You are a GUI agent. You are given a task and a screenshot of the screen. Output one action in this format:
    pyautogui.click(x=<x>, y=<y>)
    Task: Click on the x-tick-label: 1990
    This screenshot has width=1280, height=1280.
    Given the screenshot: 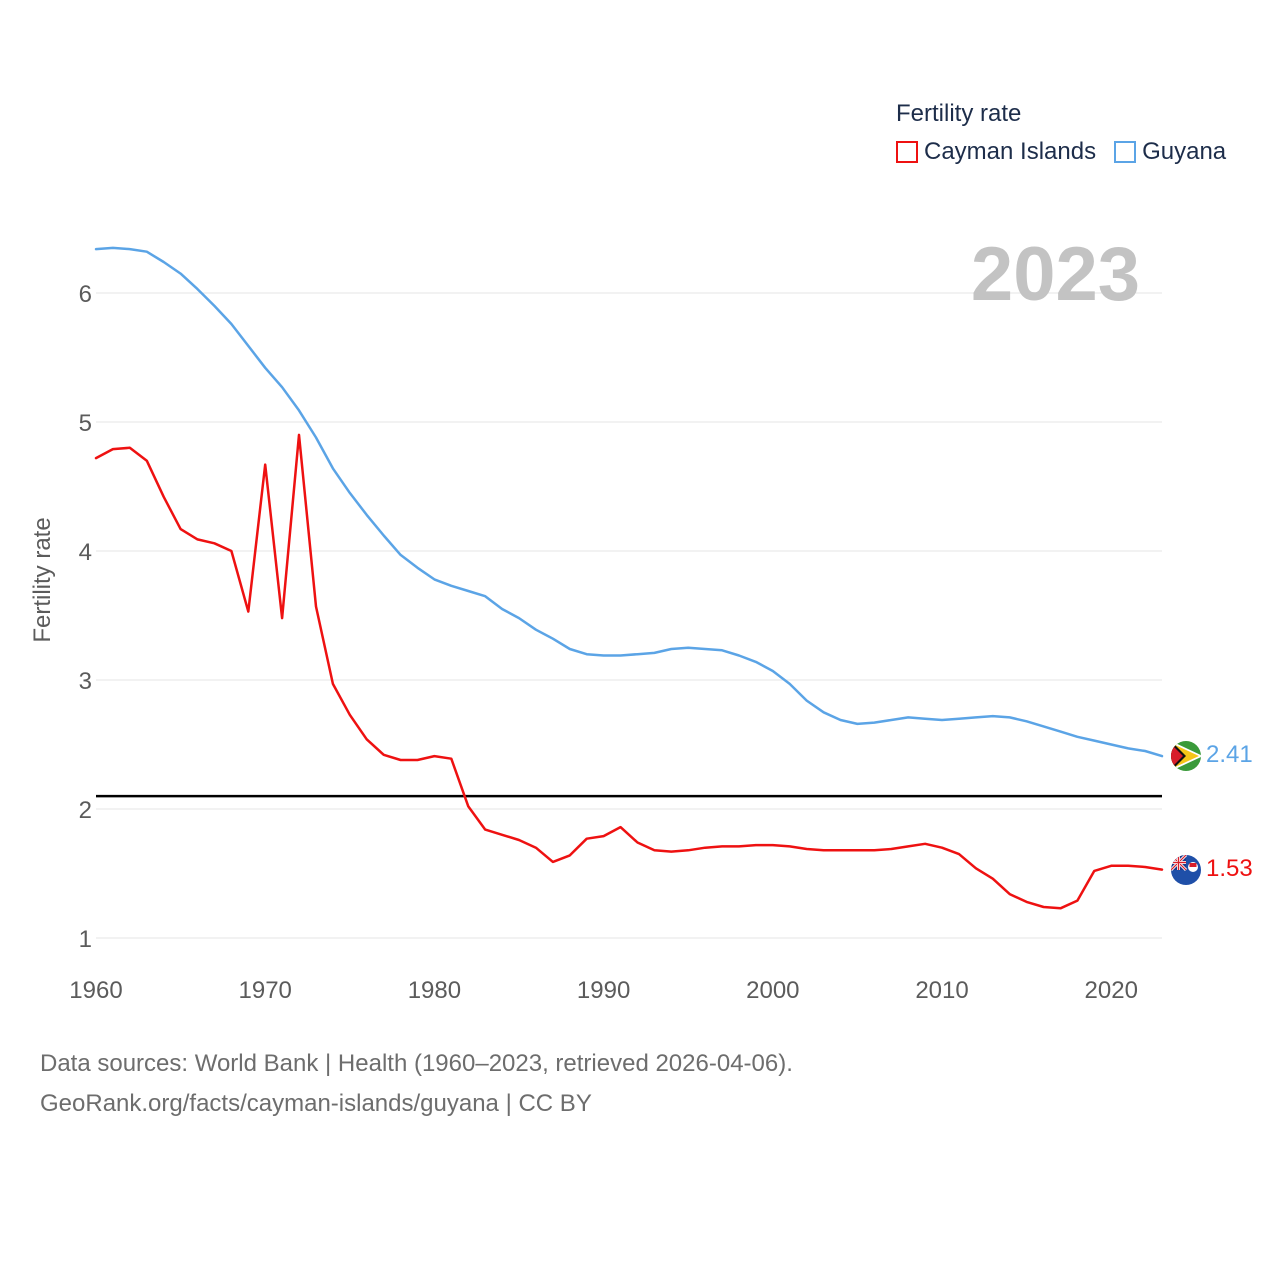 What is the action you would take?
    pyautogui.click(x=603, y=990)
    